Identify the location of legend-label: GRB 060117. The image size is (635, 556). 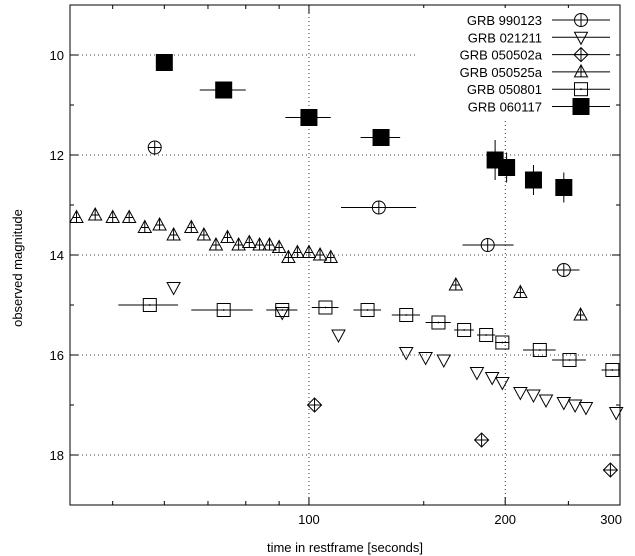
(505, 107).